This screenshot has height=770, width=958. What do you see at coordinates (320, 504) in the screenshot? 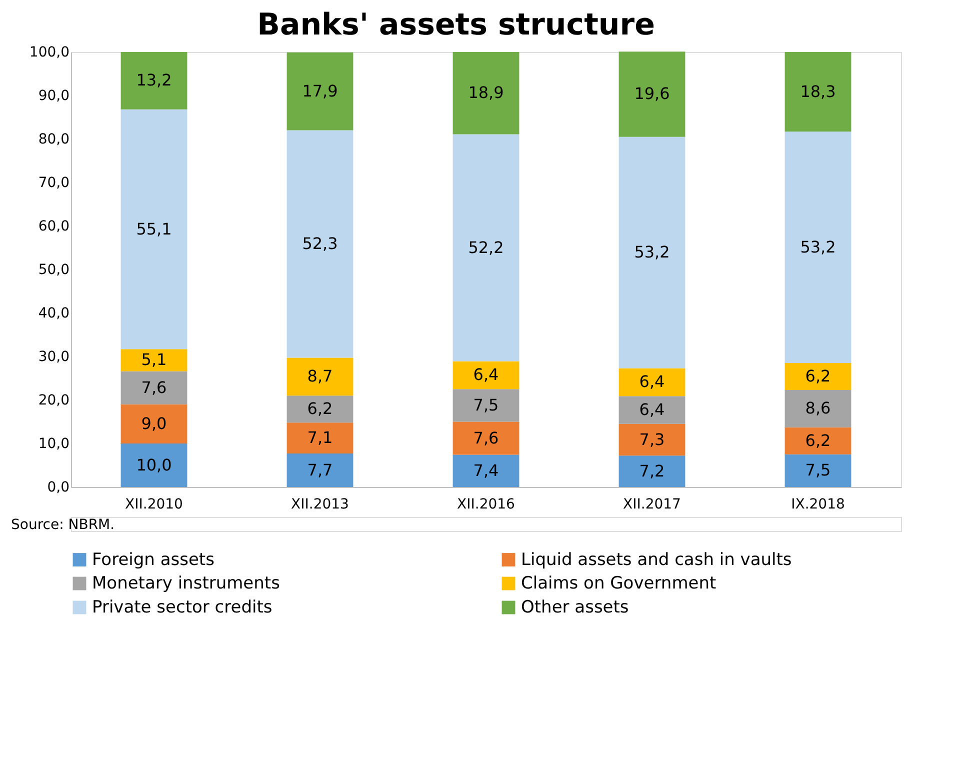
I see `x-tick-label: XII.2013` at bounding box center [320, 504].